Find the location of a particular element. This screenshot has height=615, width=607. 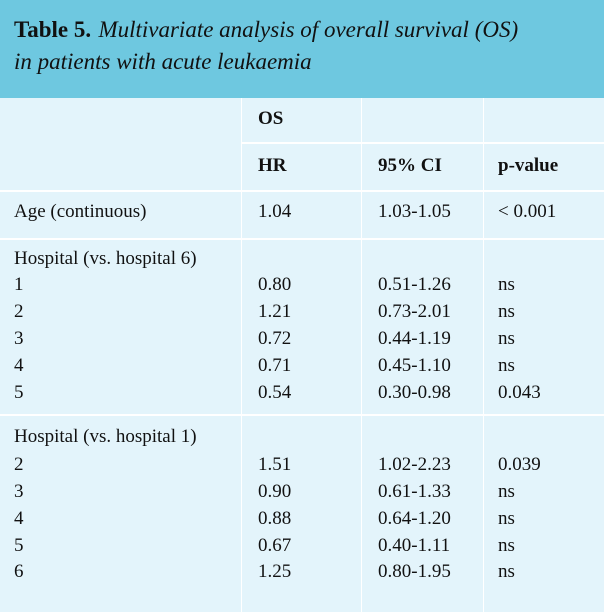

header-bottom-rule is located at coordinates (302, 191).